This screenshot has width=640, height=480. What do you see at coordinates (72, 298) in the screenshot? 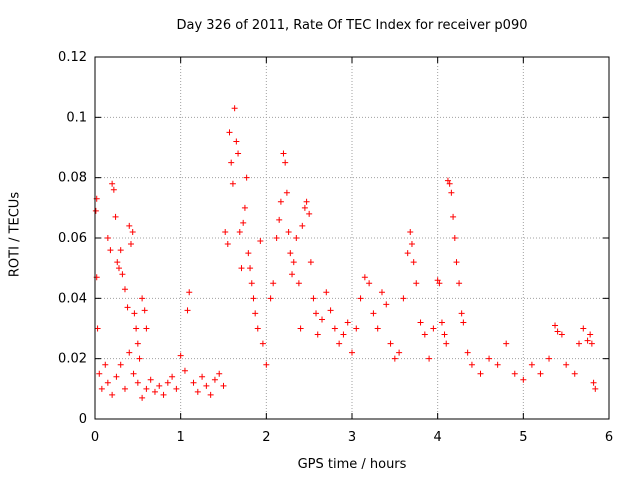
I see `y-tick-label: 0.04` at bounding box center [72, 298].